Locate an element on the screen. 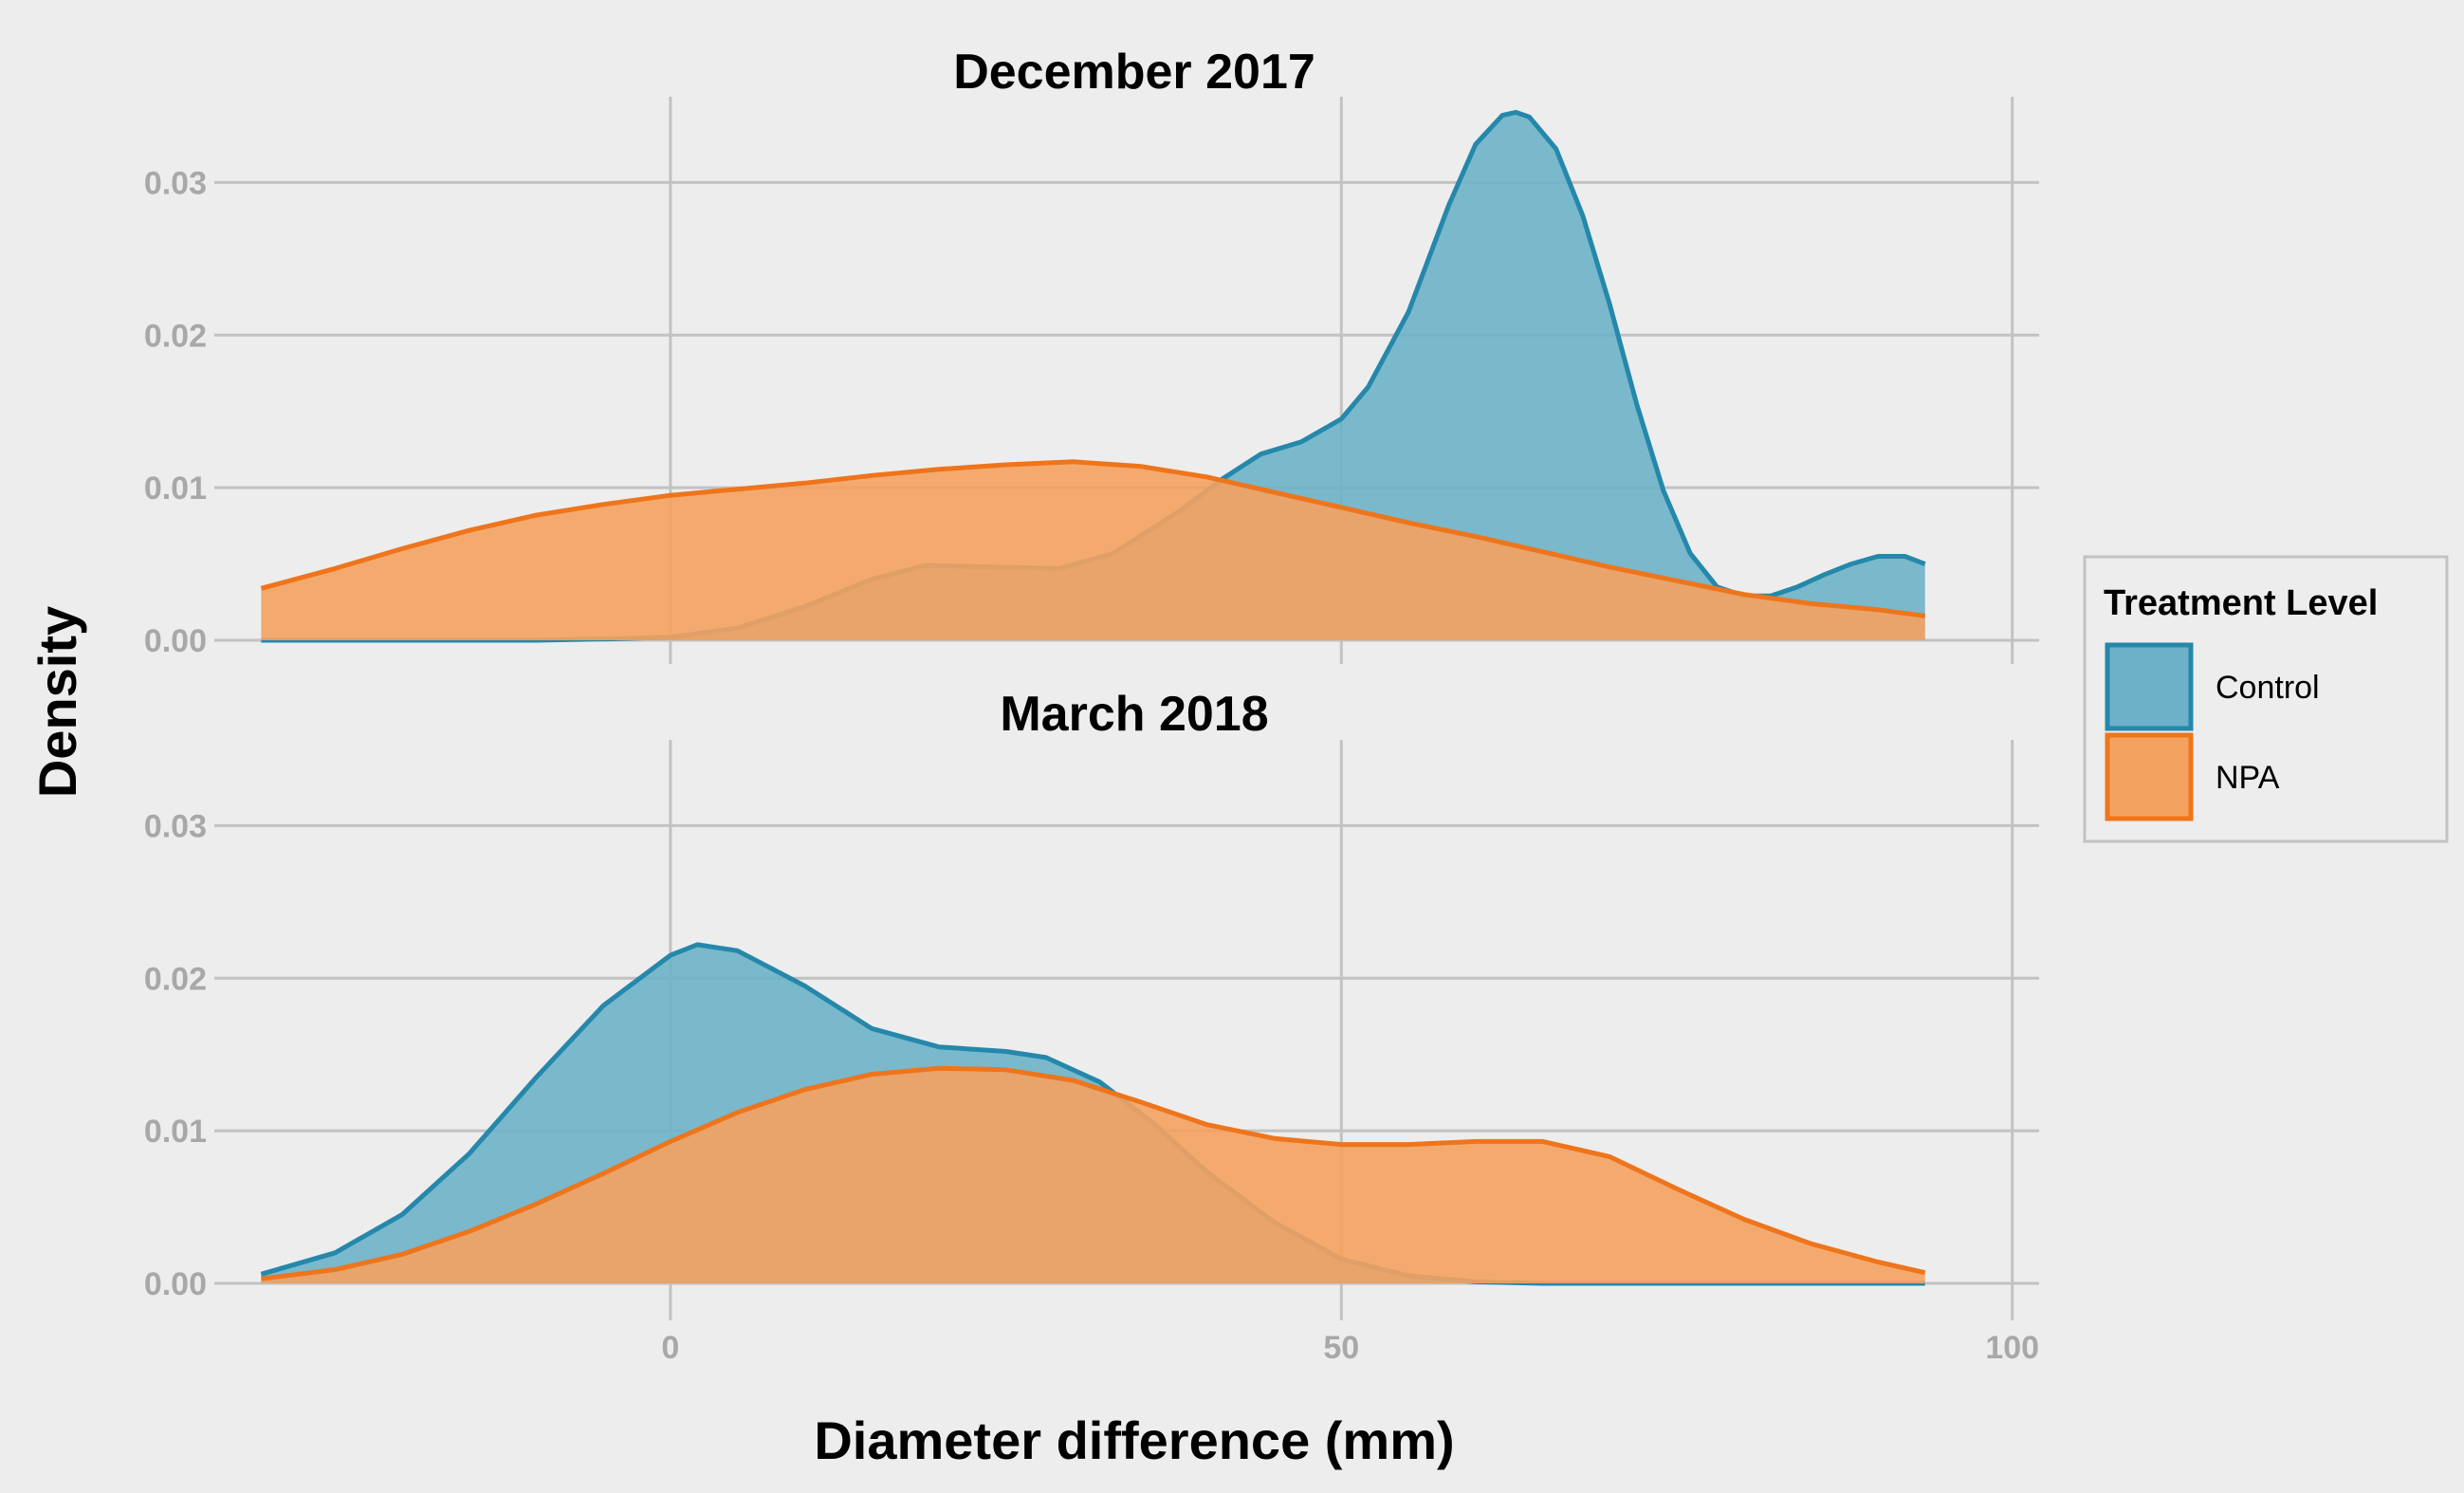 This screenshot has height=1493, width=2464. x-tick-label: 100 is located at coordinates (2012, 1348).